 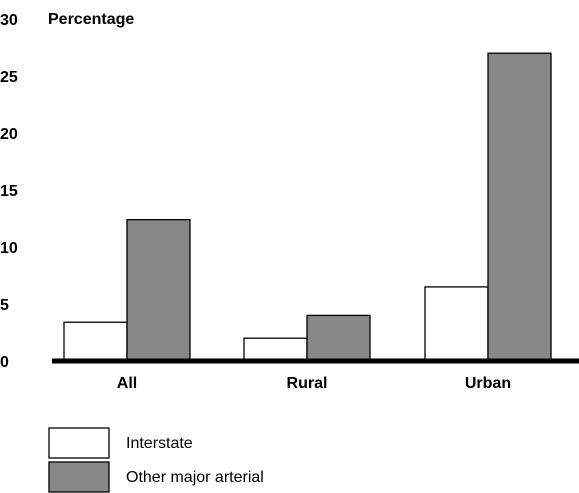 What do you see at coordinates (488, 383) in the screenshot?
I see `x-category-label: Urban` at bounding box center [488, 383].